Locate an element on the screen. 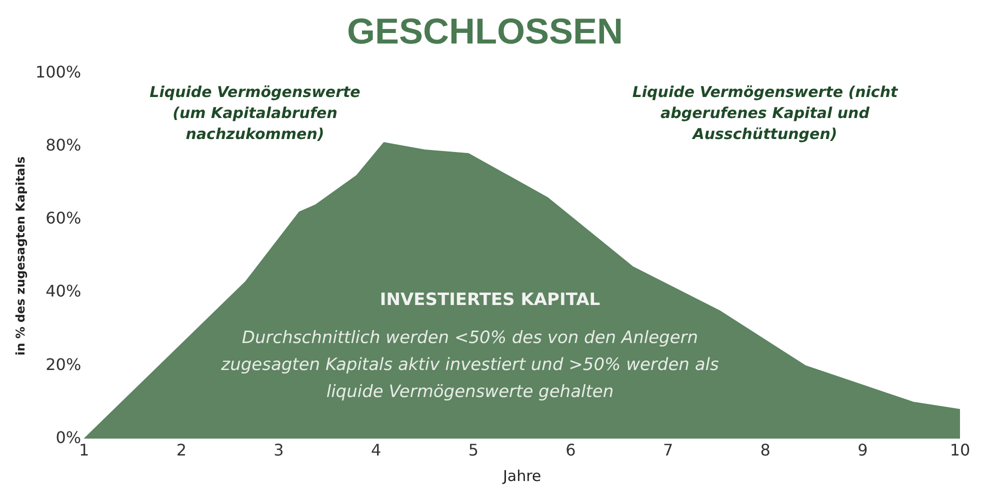 Image resolution: width=1000 pixels, height=500 pixels. x-tick-label: 10 is located at coordinates (960, 450).